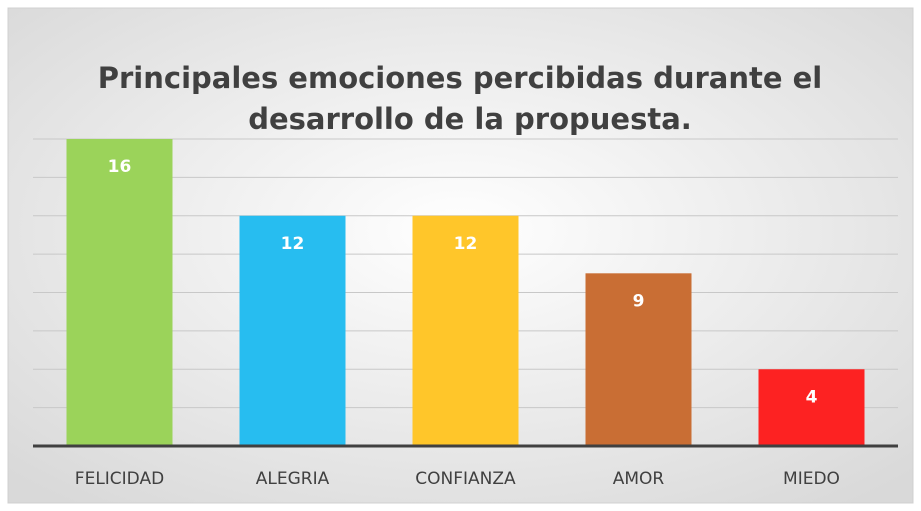  What do you see at coordinates (119, 479) in the screenshot?
I see `x-tick-label: FELICIDAD` at bounding box center [119, 479].